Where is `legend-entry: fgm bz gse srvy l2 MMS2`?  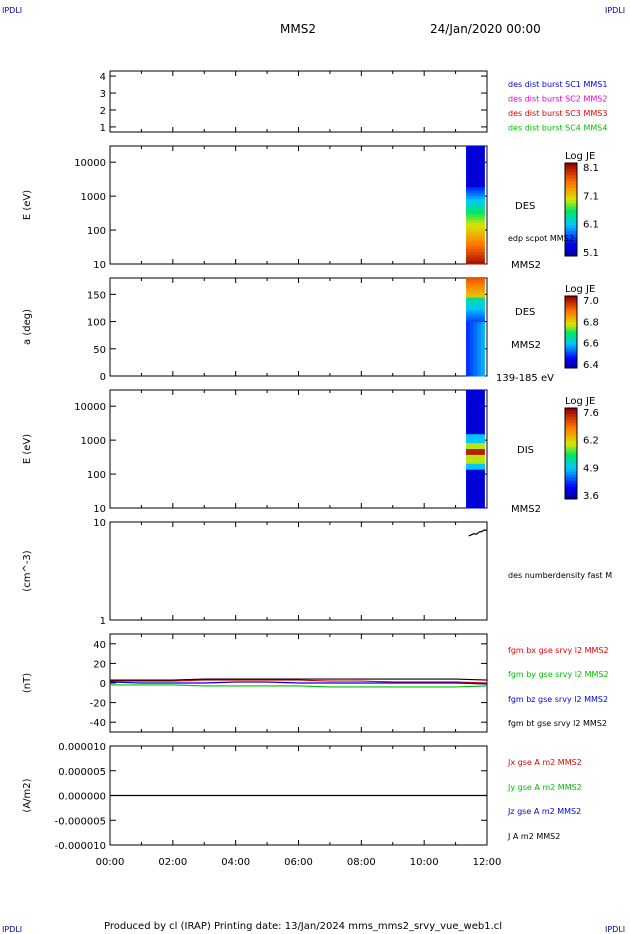 legend-entry: fgm bz gse srvy l2 MMS2 is located at coordinates (558, 699).